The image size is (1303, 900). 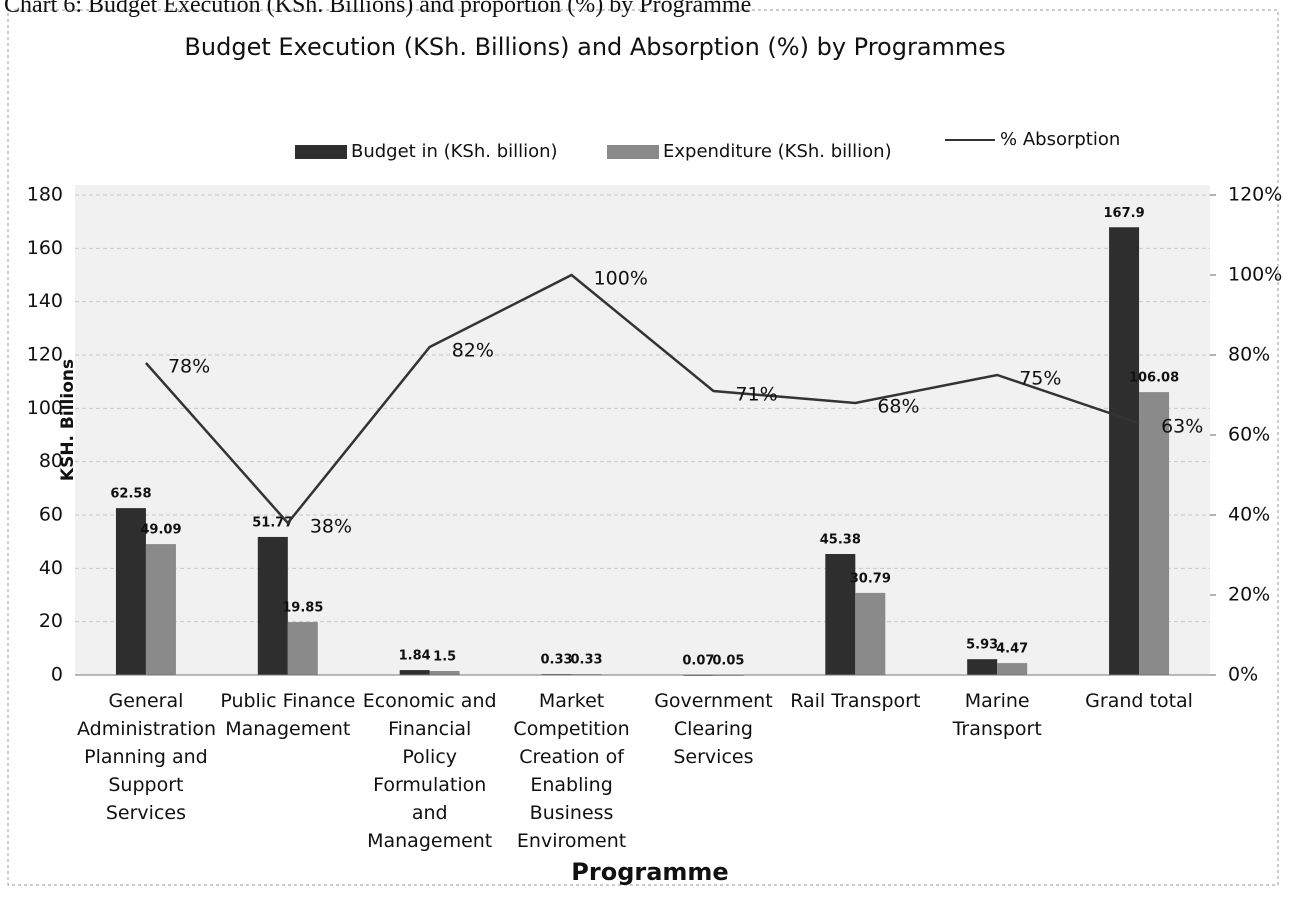 I want to click on y-axis-title: KSH. Billions, so click(x=68, y=420).